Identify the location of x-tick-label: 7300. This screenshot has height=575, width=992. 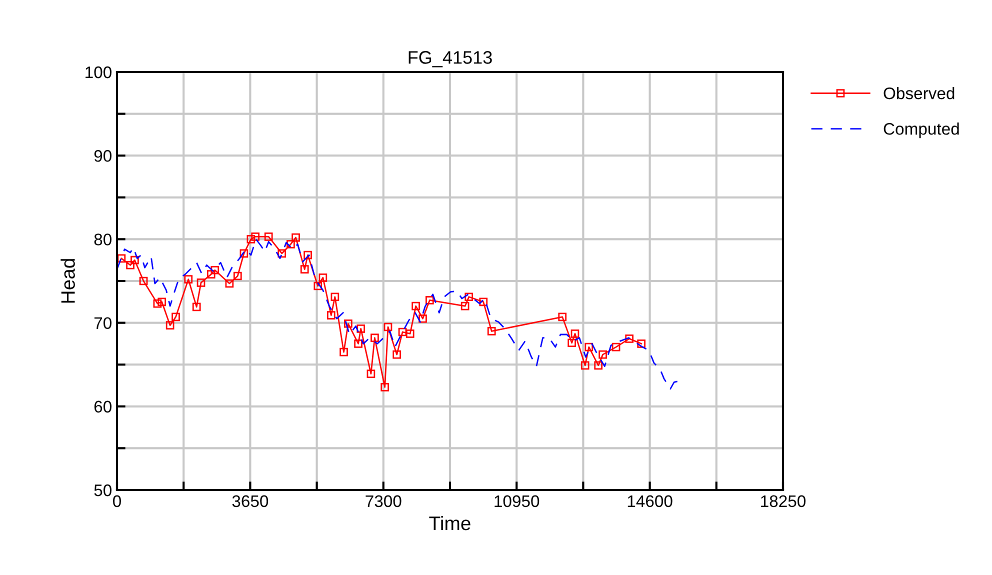
(384, 501).